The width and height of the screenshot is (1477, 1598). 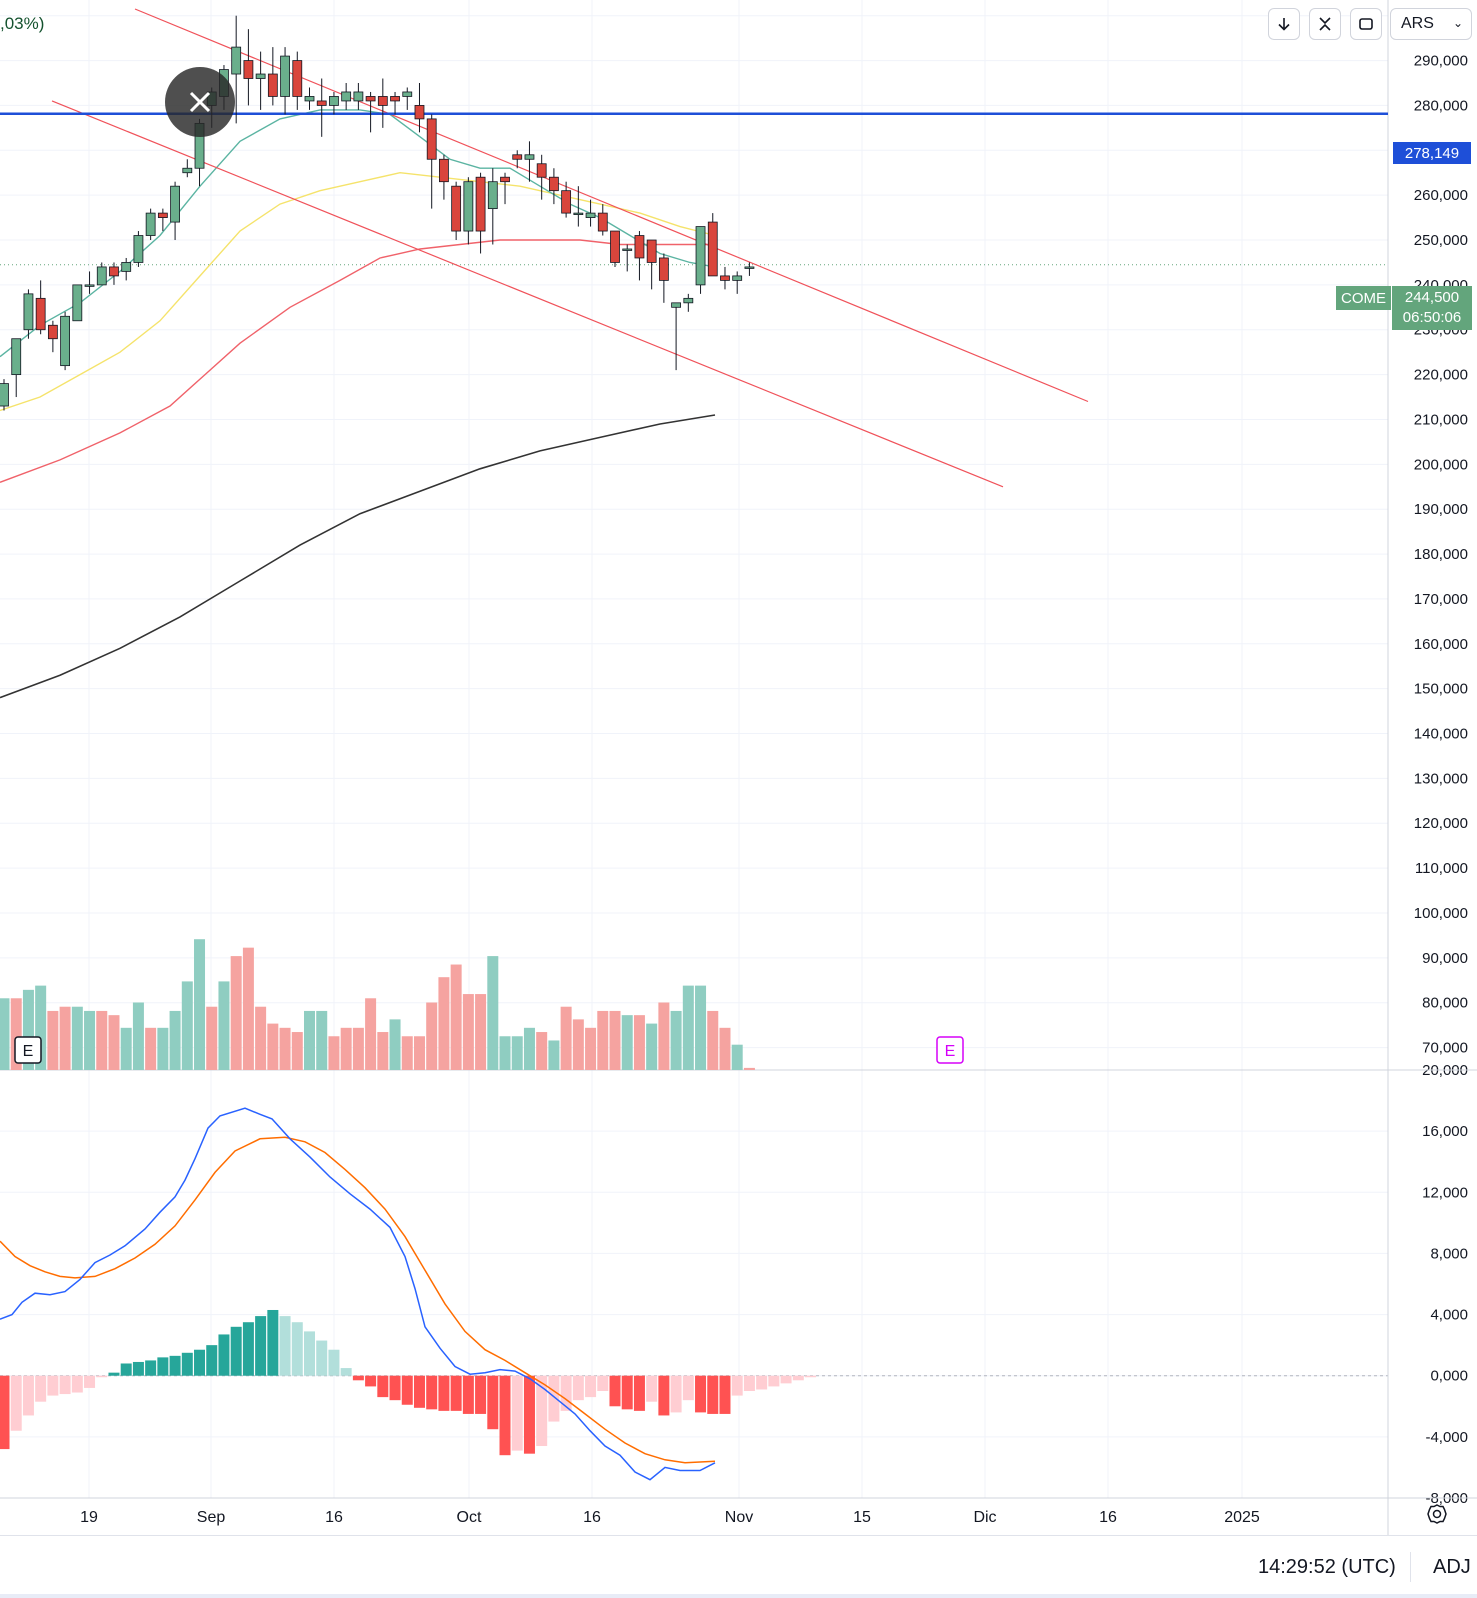 What do you see at coordinates (1441, 419) in the screenshot?
I see `price-tick-label: 210,000` at bounding box center [1441, 419].